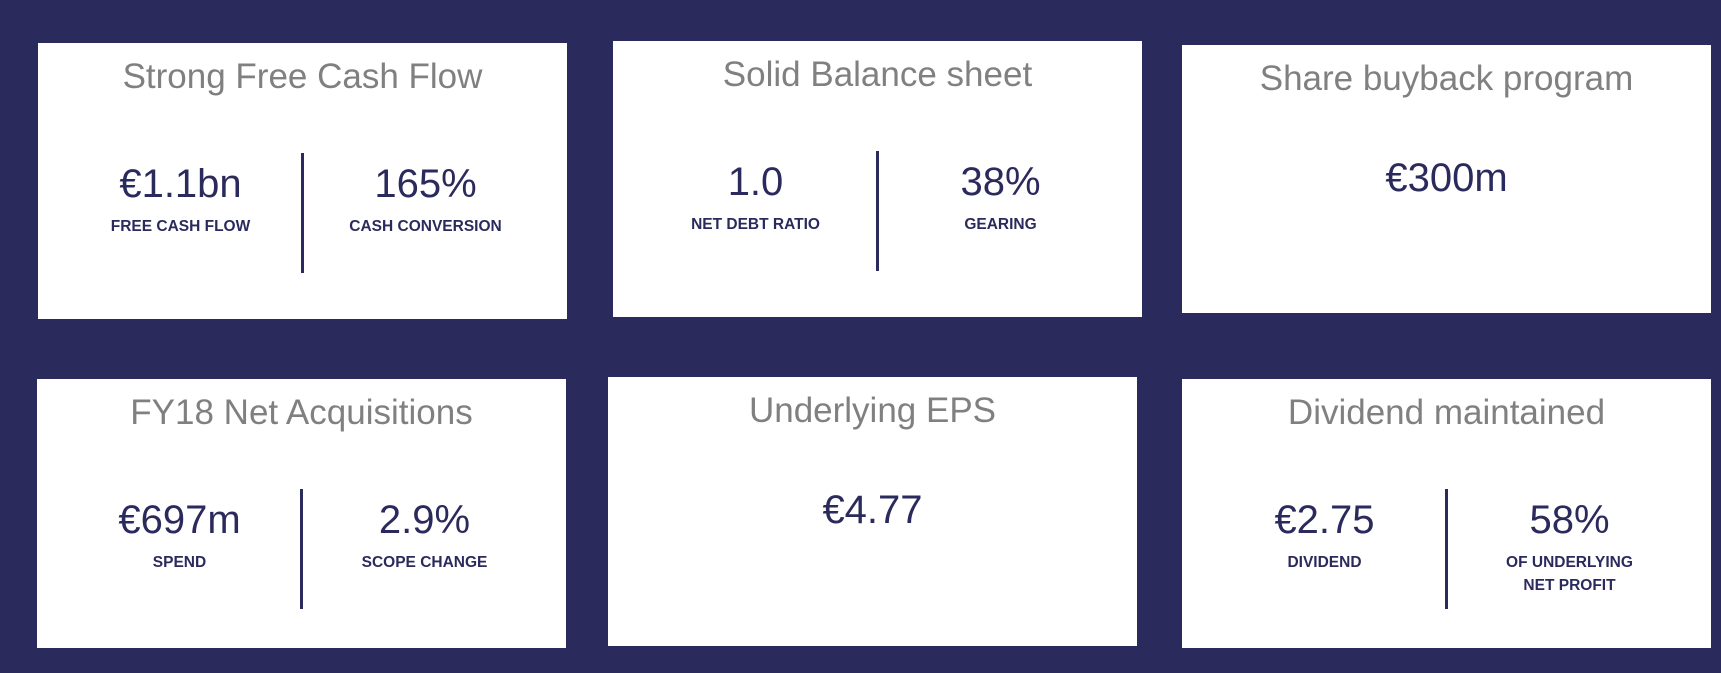 Image resolution: width=1721 pixels, height=673 pixels. I want to click on metric: €2.75 DIVIDEND, so click(1324, 535).